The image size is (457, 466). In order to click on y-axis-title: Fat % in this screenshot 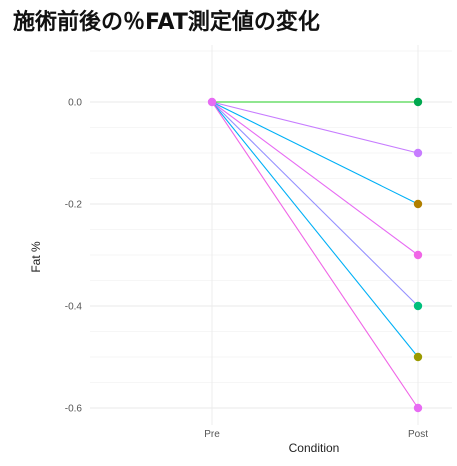, I will do `click(36, 257)`.